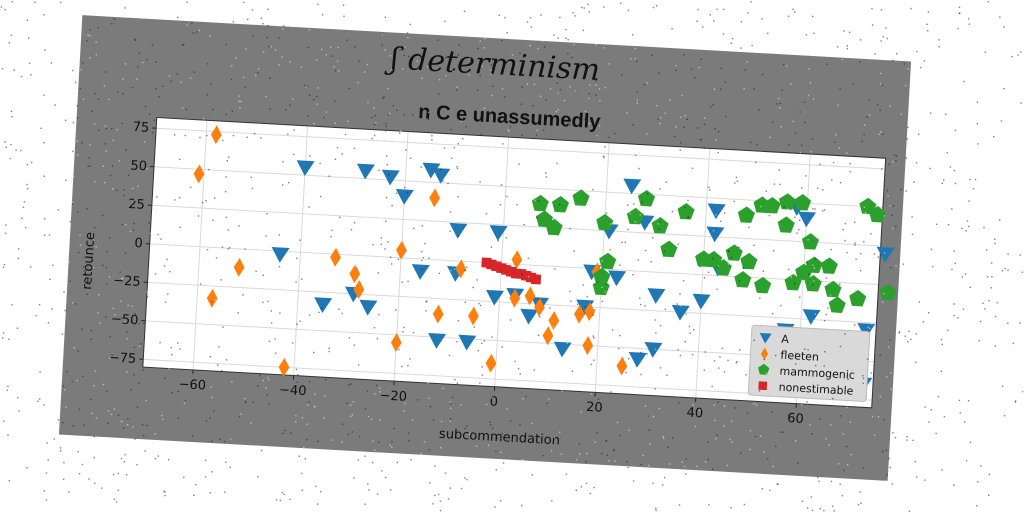 This screenshot has width=1024, height=512. I want to click on legend: Afleetenmammogenicnonestimable, so click(809, 363).